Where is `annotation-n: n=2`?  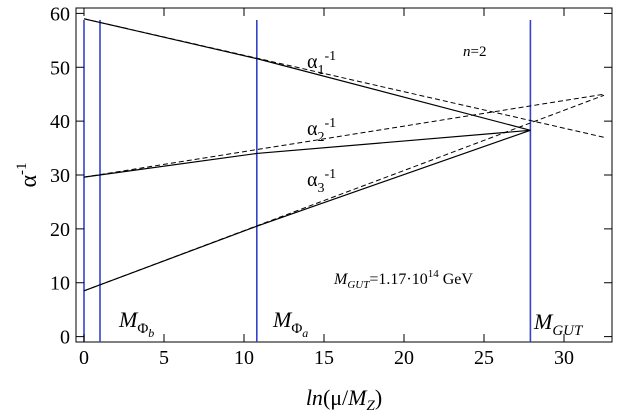
annotation-n: n=2 is located at coordinates (474, 52).